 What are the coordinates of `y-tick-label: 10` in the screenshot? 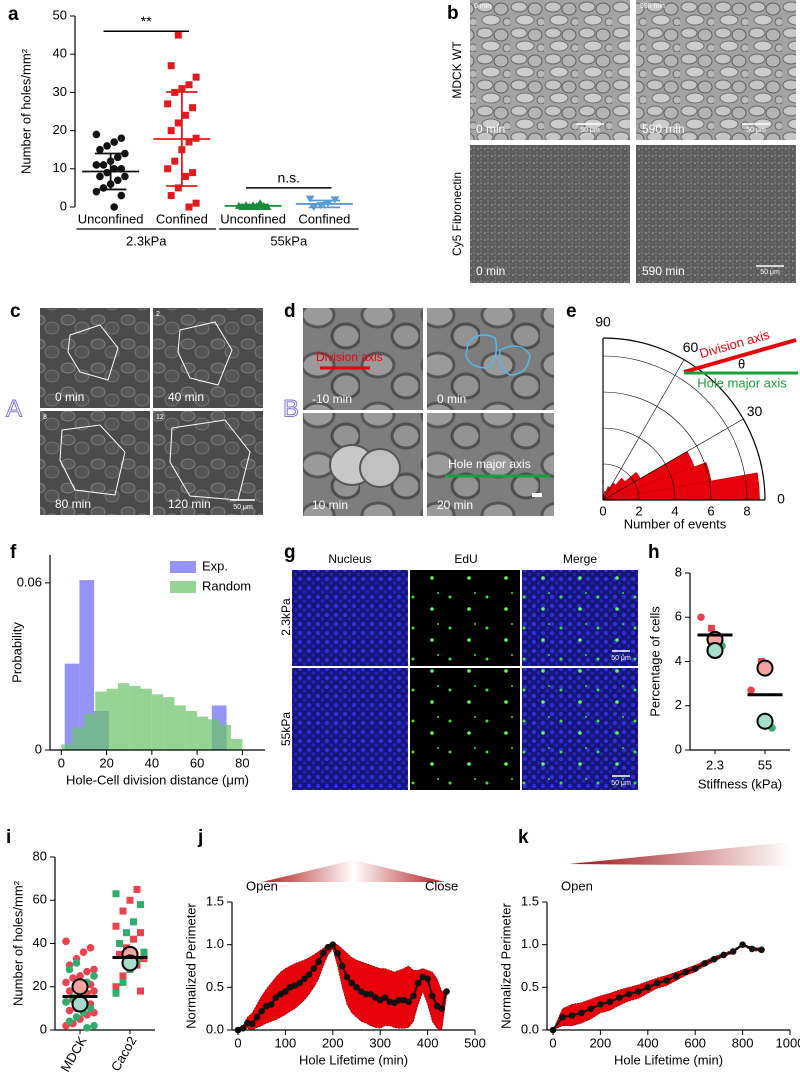 It's located at (60, 167).